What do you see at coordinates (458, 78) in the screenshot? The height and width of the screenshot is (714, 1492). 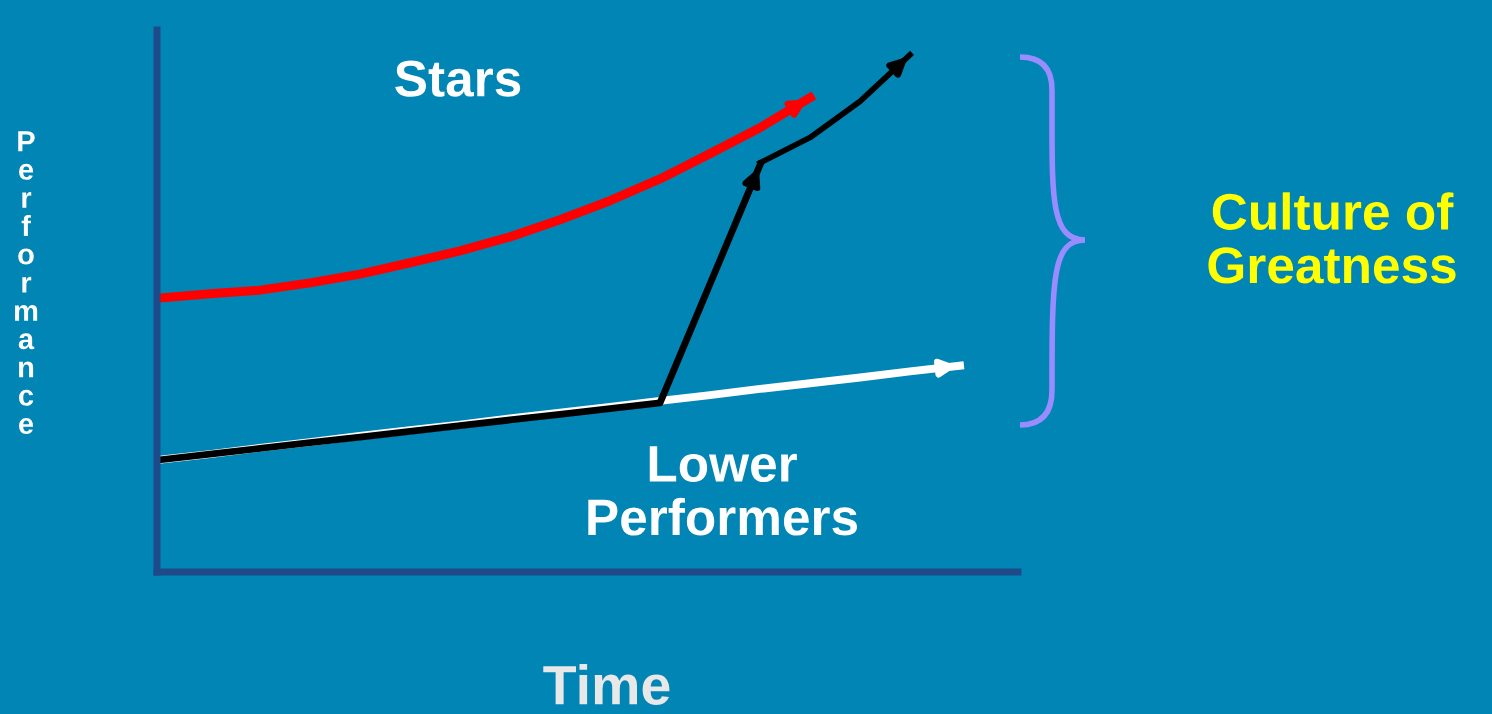 I see `annotation: Stars` at bounding box center [458, 78].